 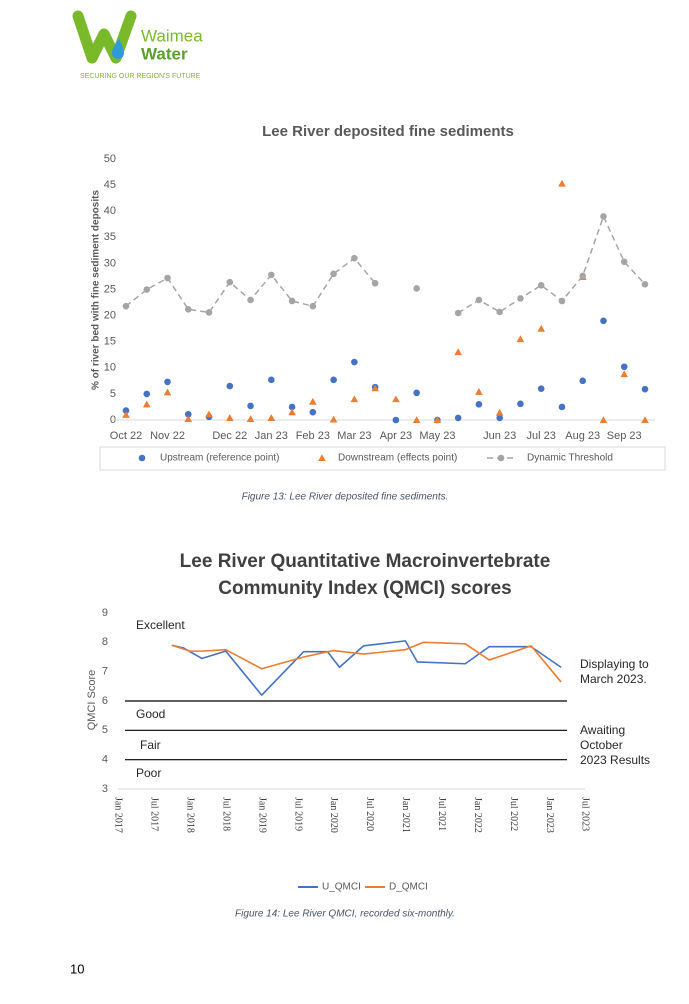 I want to click on x-tick-label: Jan 2018, so click(x=190, y=815).